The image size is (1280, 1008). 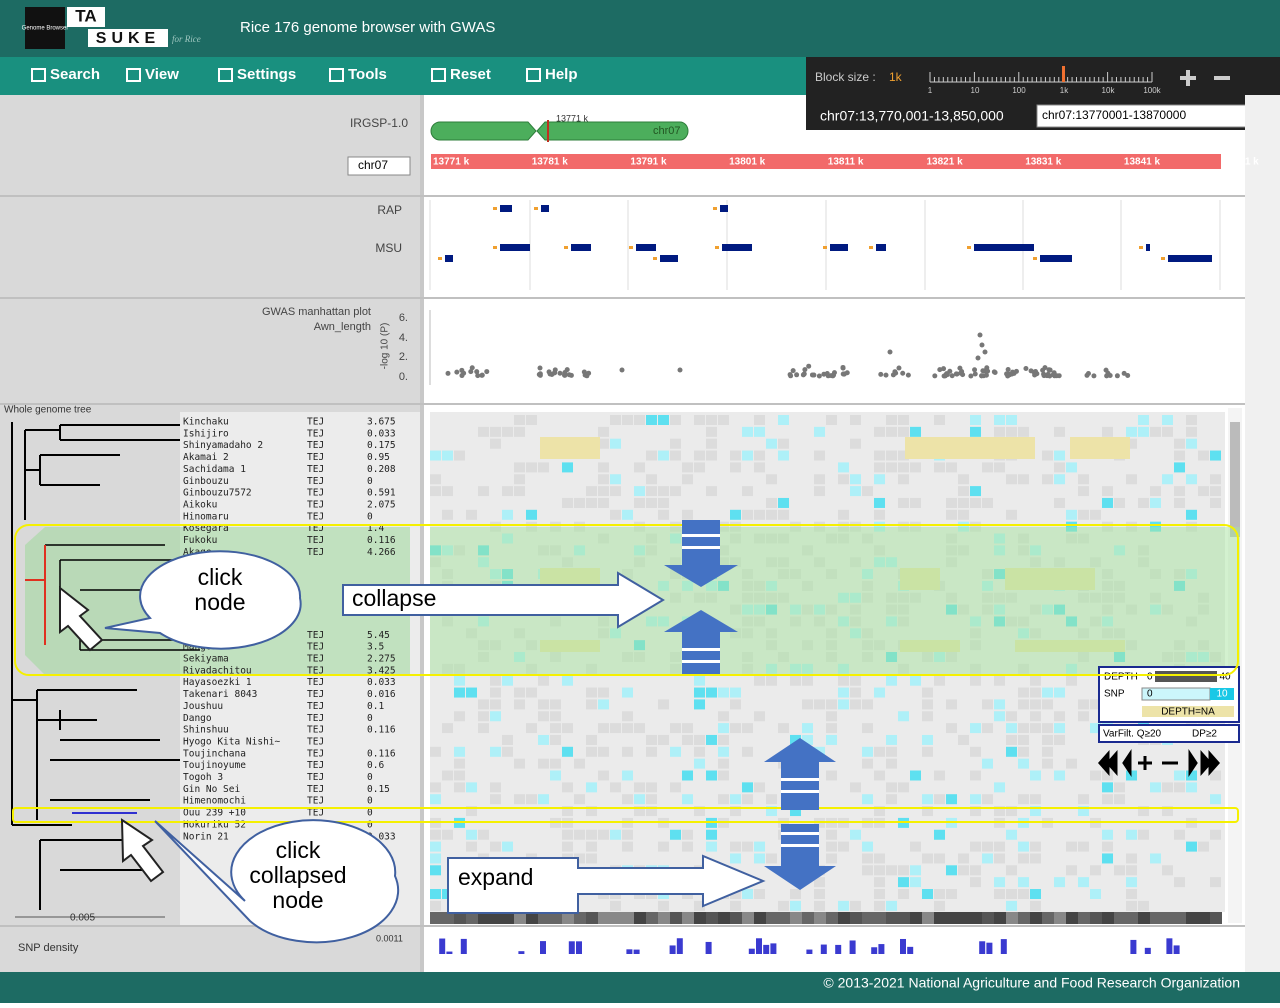 What do you see at coordinates (1241, 162) in the screenshot?
I see `ruler-label: 13851 k` at bounding box center [1241, 162].